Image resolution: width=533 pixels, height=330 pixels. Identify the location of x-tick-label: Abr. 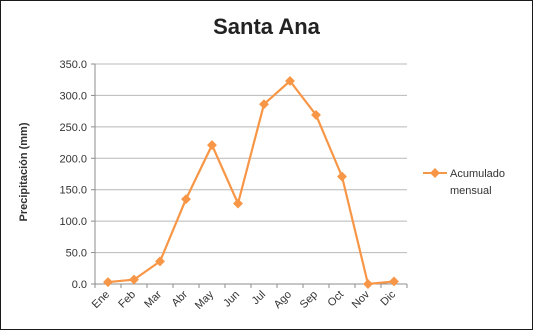
(180, 298).